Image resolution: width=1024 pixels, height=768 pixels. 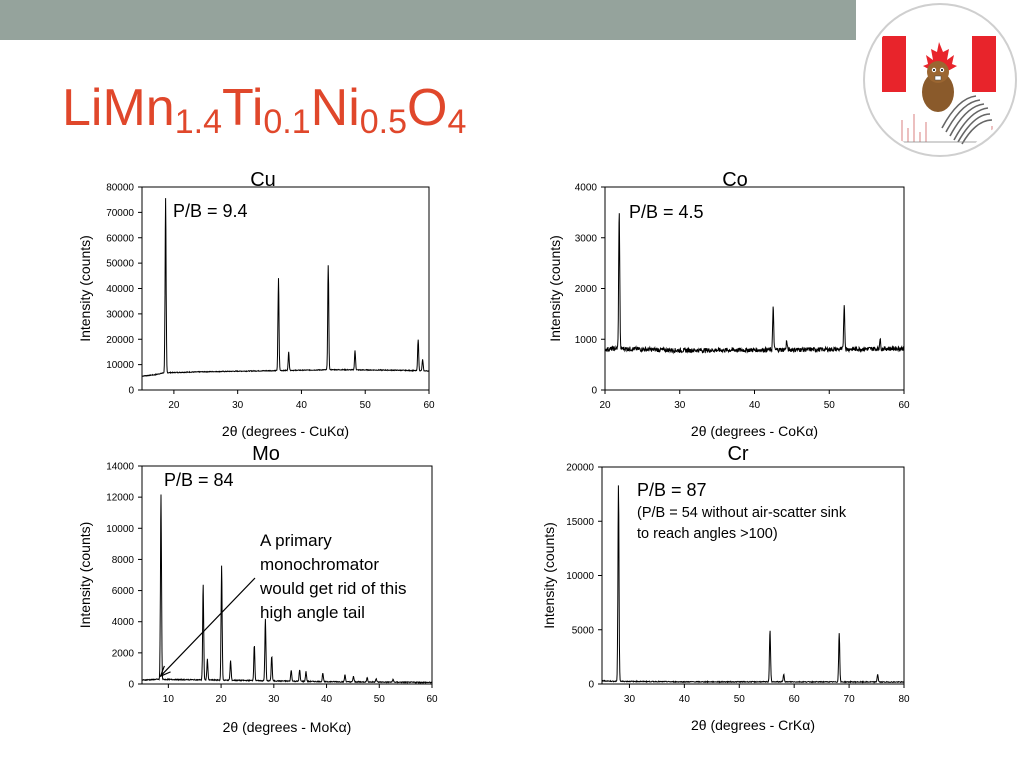 I want to click on pb-ratio-label: P/B = 4.5, so click(x=666, y=212).